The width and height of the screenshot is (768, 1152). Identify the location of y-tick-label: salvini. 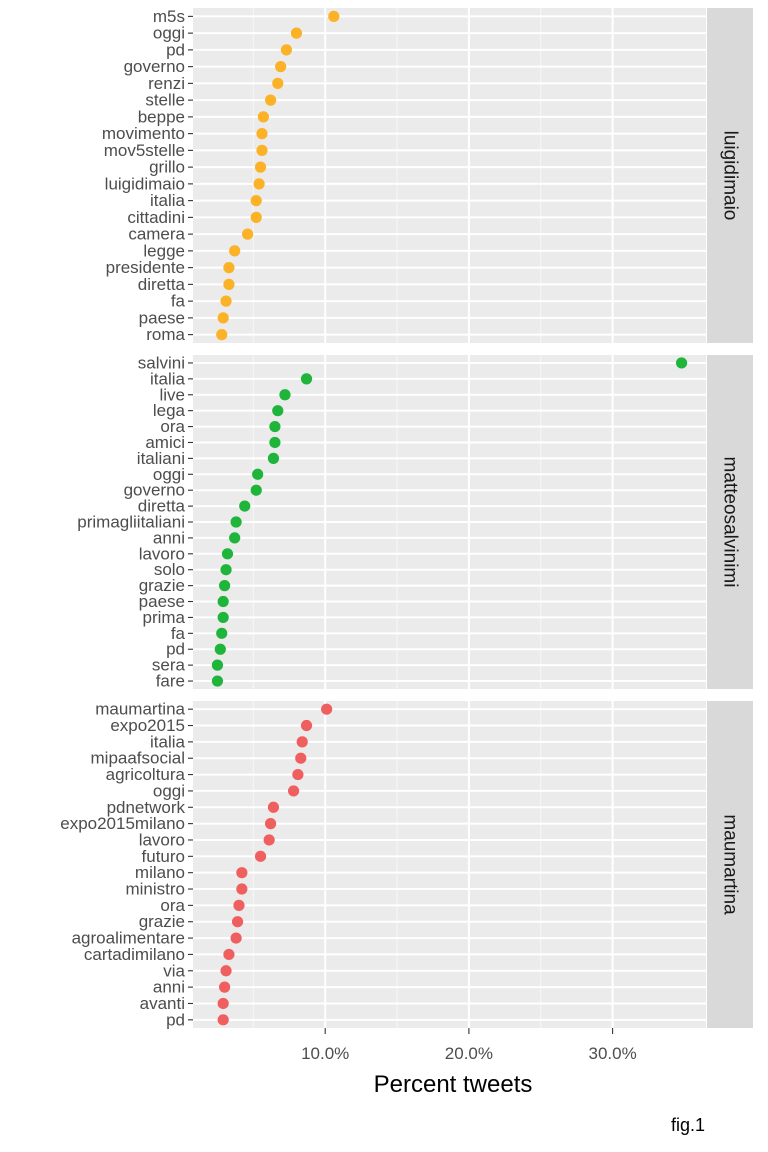
(161, 362).